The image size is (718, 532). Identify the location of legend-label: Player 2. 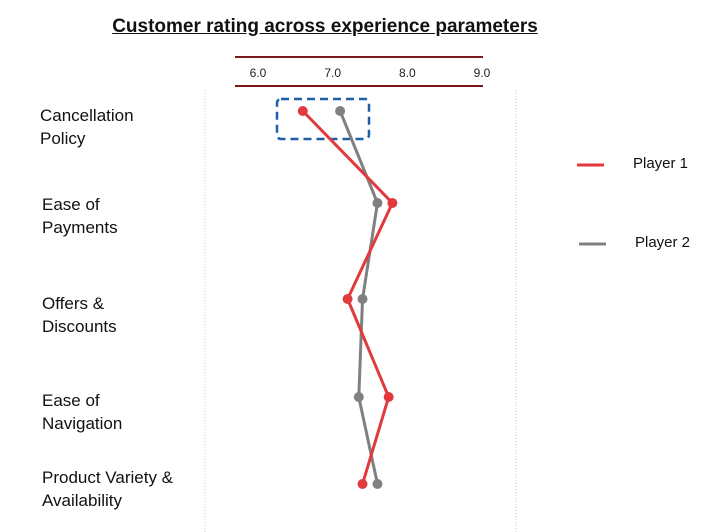
(663, 242).